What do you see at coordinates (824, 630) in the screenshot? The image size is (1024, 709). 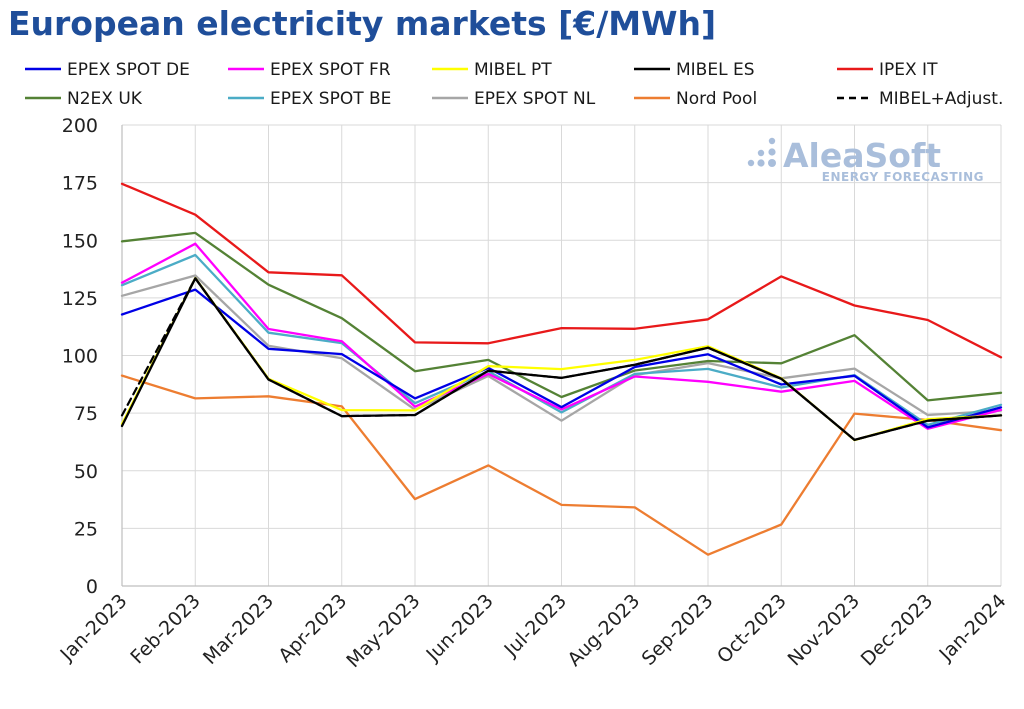 I see `x-tick-label: Nov-2023` at bounding box center [824, 630].